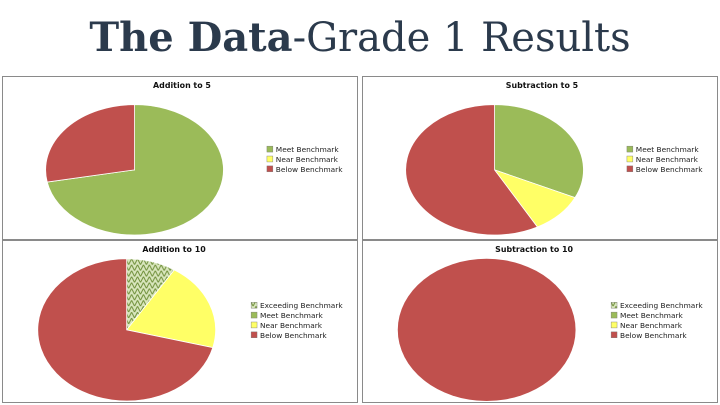  I want to click on title-rest-part: -Grade 1 Results, so click(461, 38).